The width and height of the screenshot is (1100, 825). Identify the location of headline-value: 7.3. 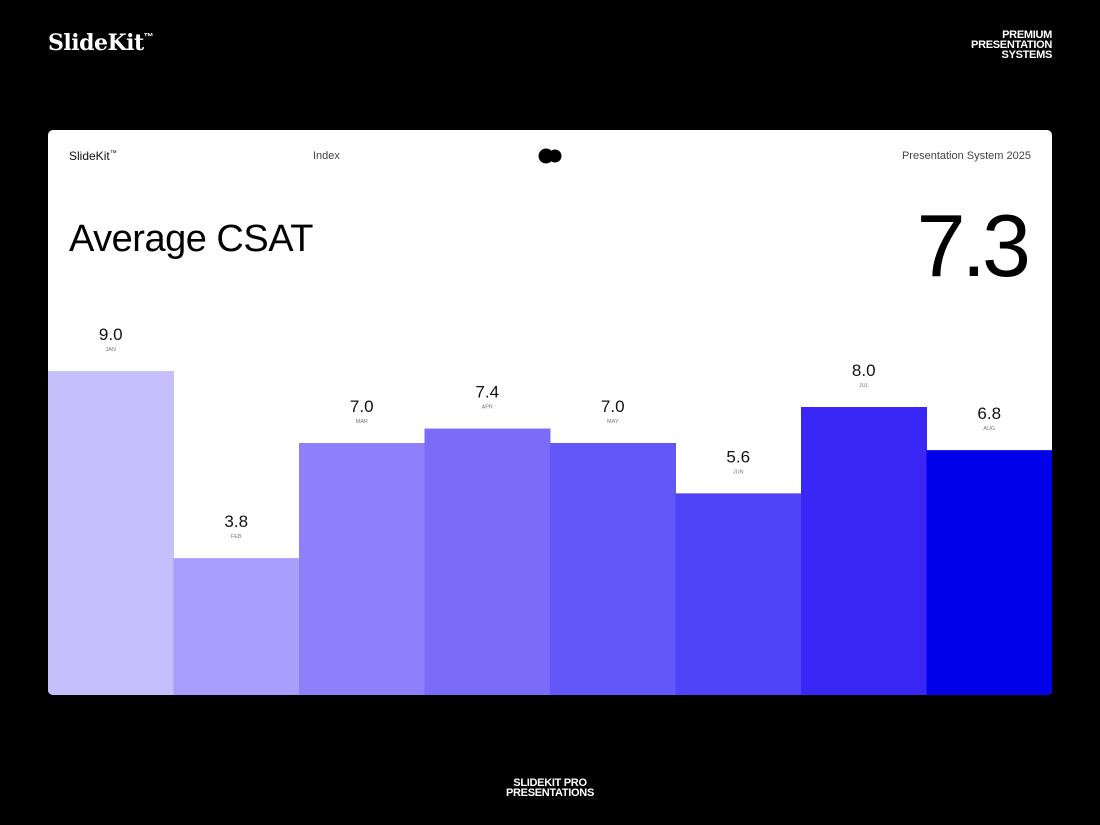
(973, 245).